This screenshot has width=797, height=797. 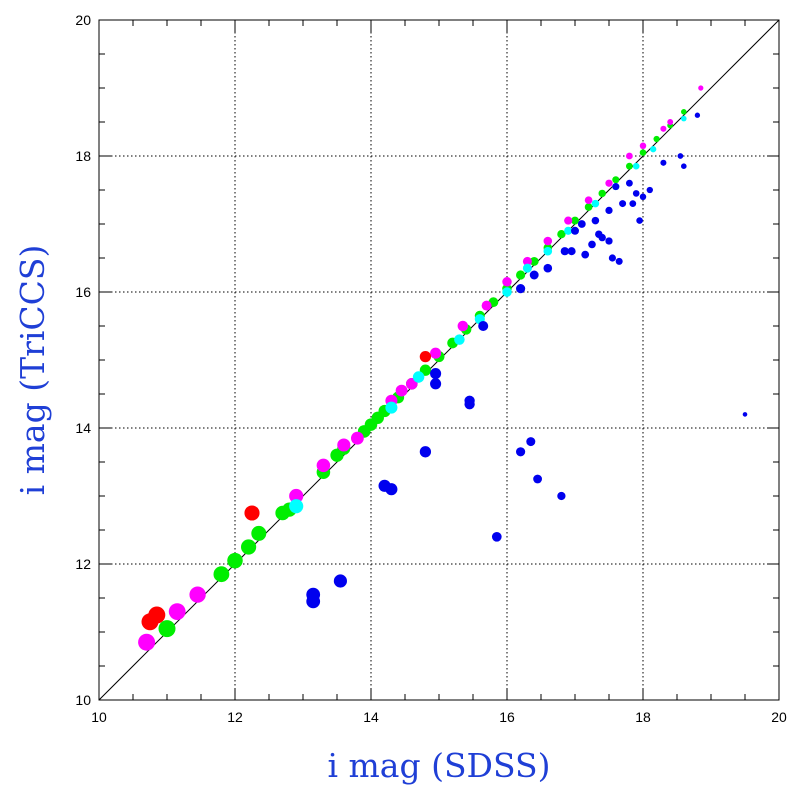 I want to click on x-tick-label: 10, so click(x=99, y=717).